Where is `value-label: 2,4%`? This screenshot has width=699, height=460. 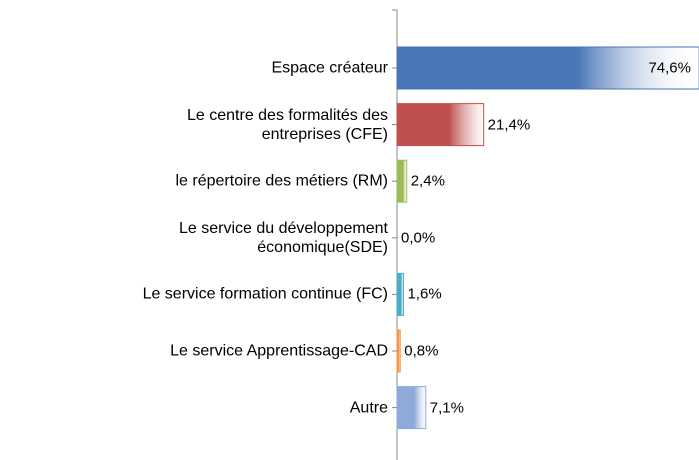 value-label: 2,4% is located at coordinates (427, 181).